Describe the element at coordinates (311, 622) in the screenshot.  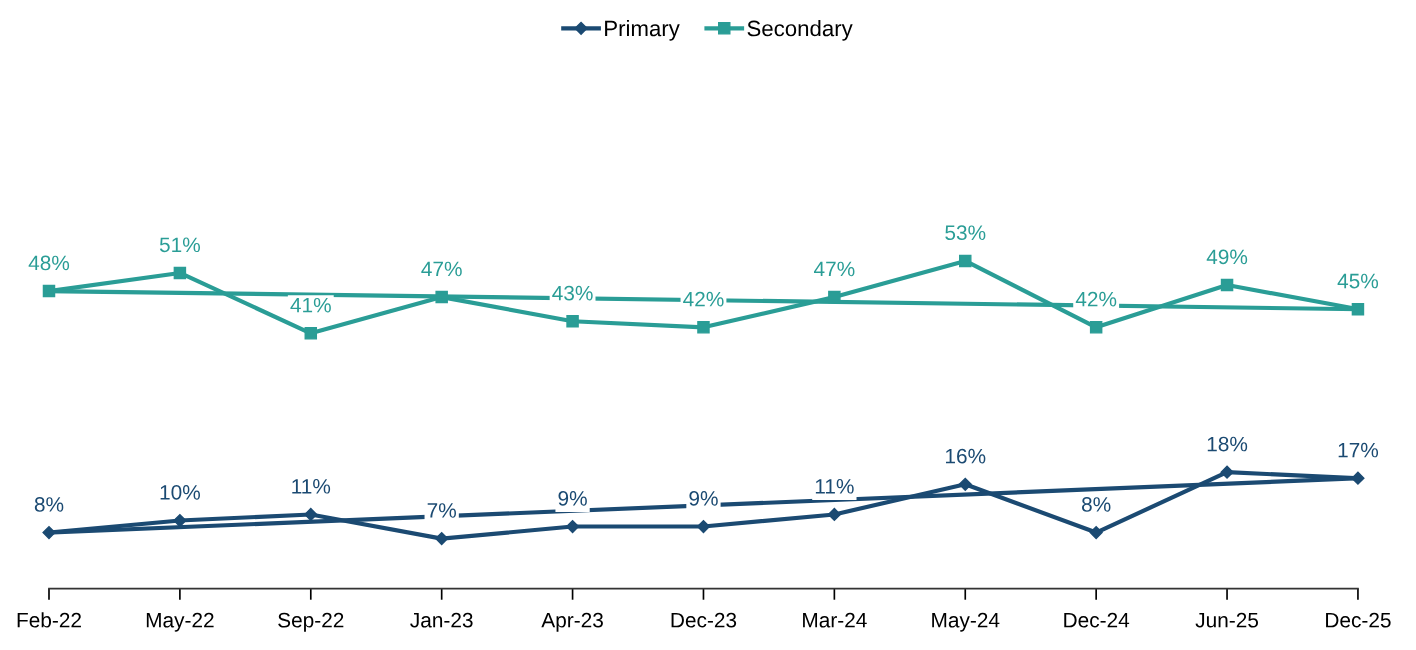
I see `x-tick-label: Sep-22` at that location.